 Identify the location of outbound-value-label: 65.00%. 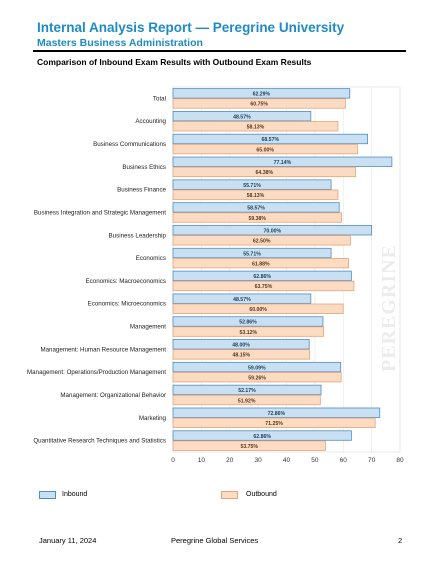
(265, 150).